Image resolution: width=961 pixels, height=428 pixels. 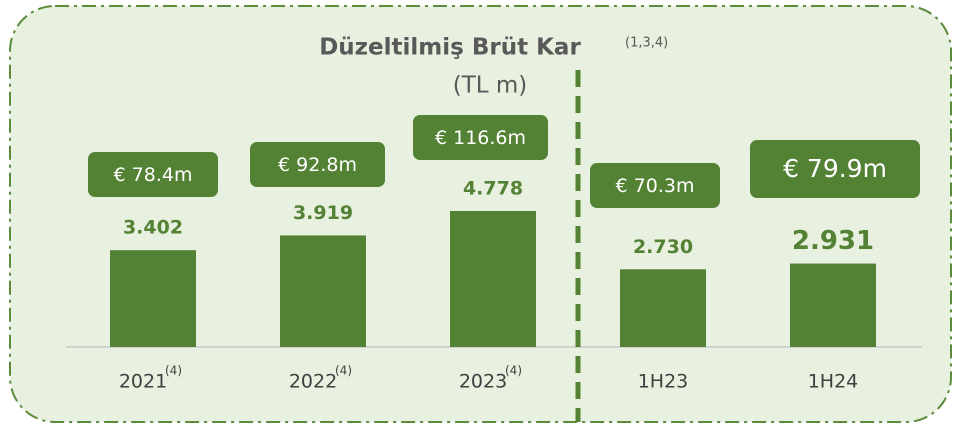 I want to click on euro-label: € 116.6m, so click(x=480, y=138).